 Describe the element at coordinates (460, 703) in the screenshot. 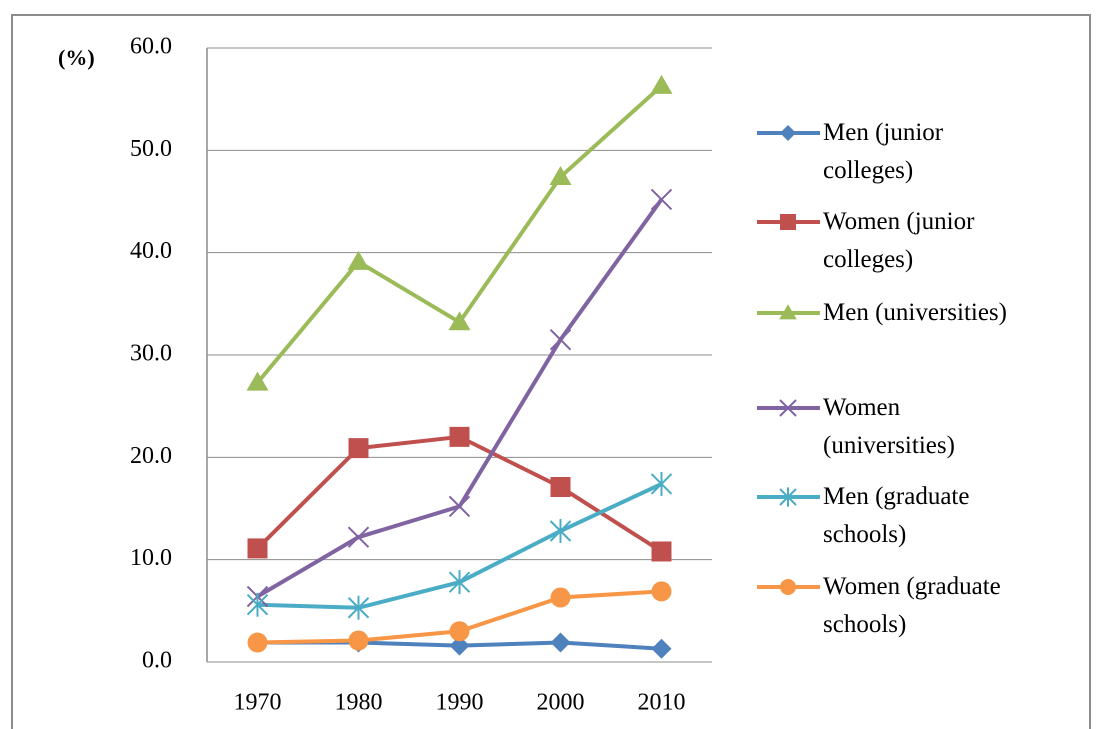

I see `x-tick-label: 1990` at that location.